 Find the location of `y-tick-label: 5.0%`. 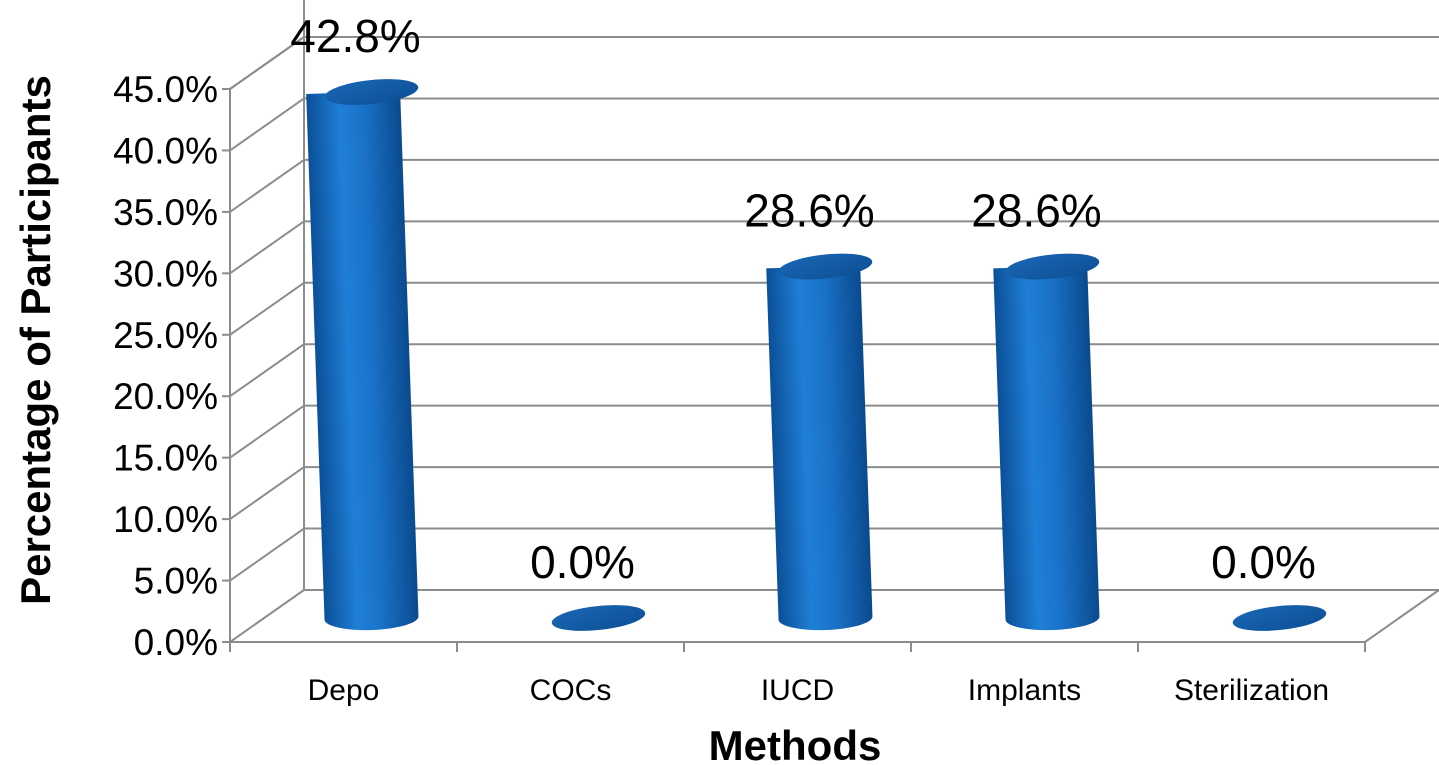

y-tick-label: 5.0% is located at coordinates (176, 581).